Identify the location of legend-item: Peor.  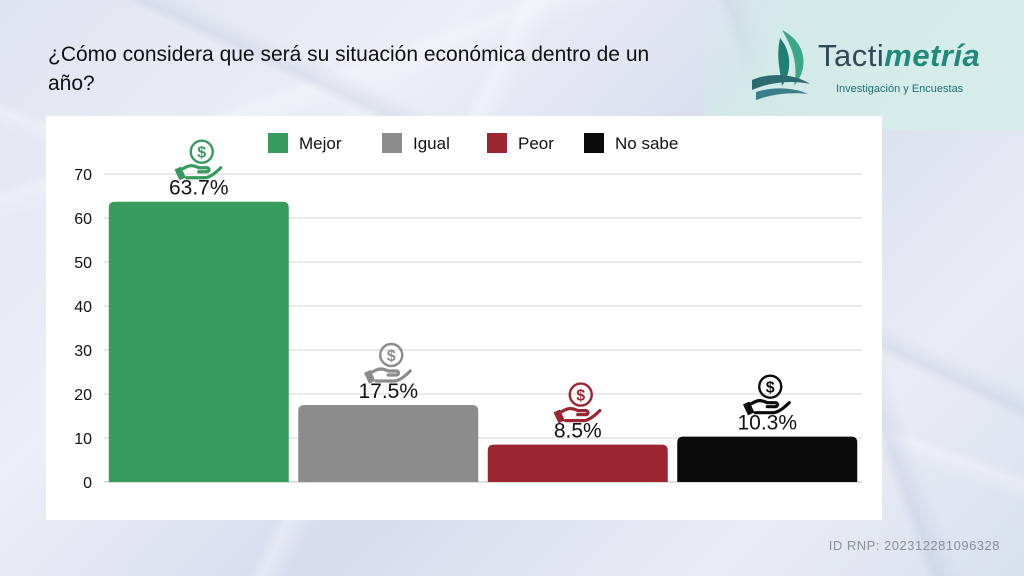
(520, 143).